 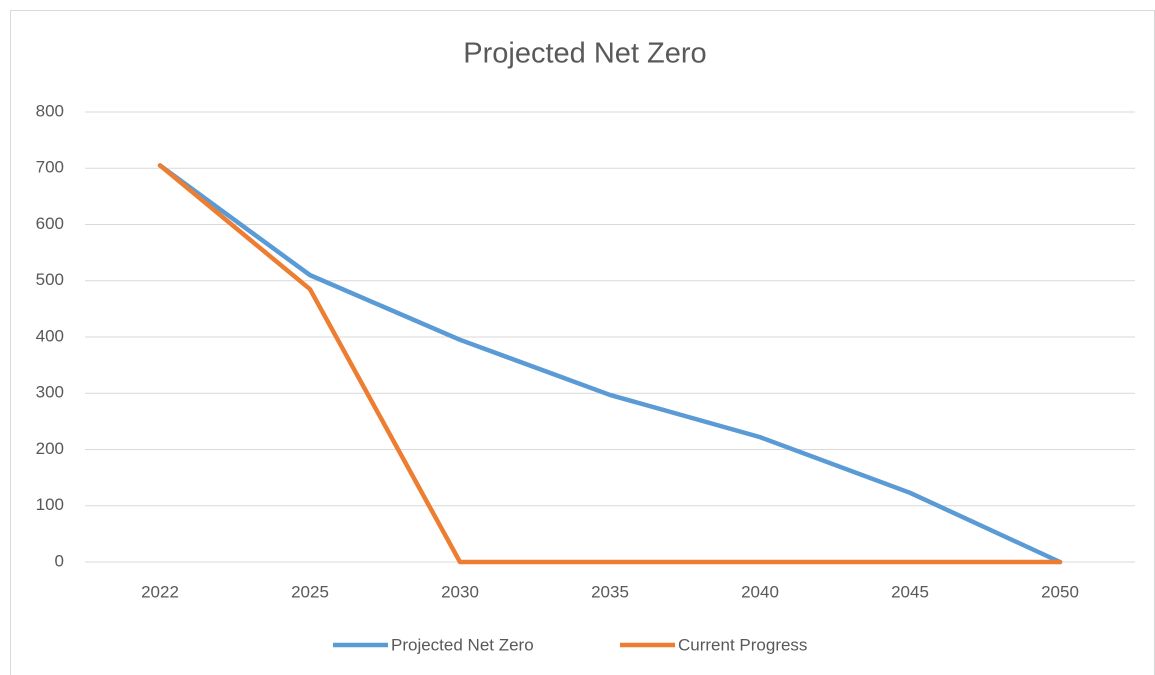 I want to click on x-tick-label: 2045, so click(x=910, y=591).